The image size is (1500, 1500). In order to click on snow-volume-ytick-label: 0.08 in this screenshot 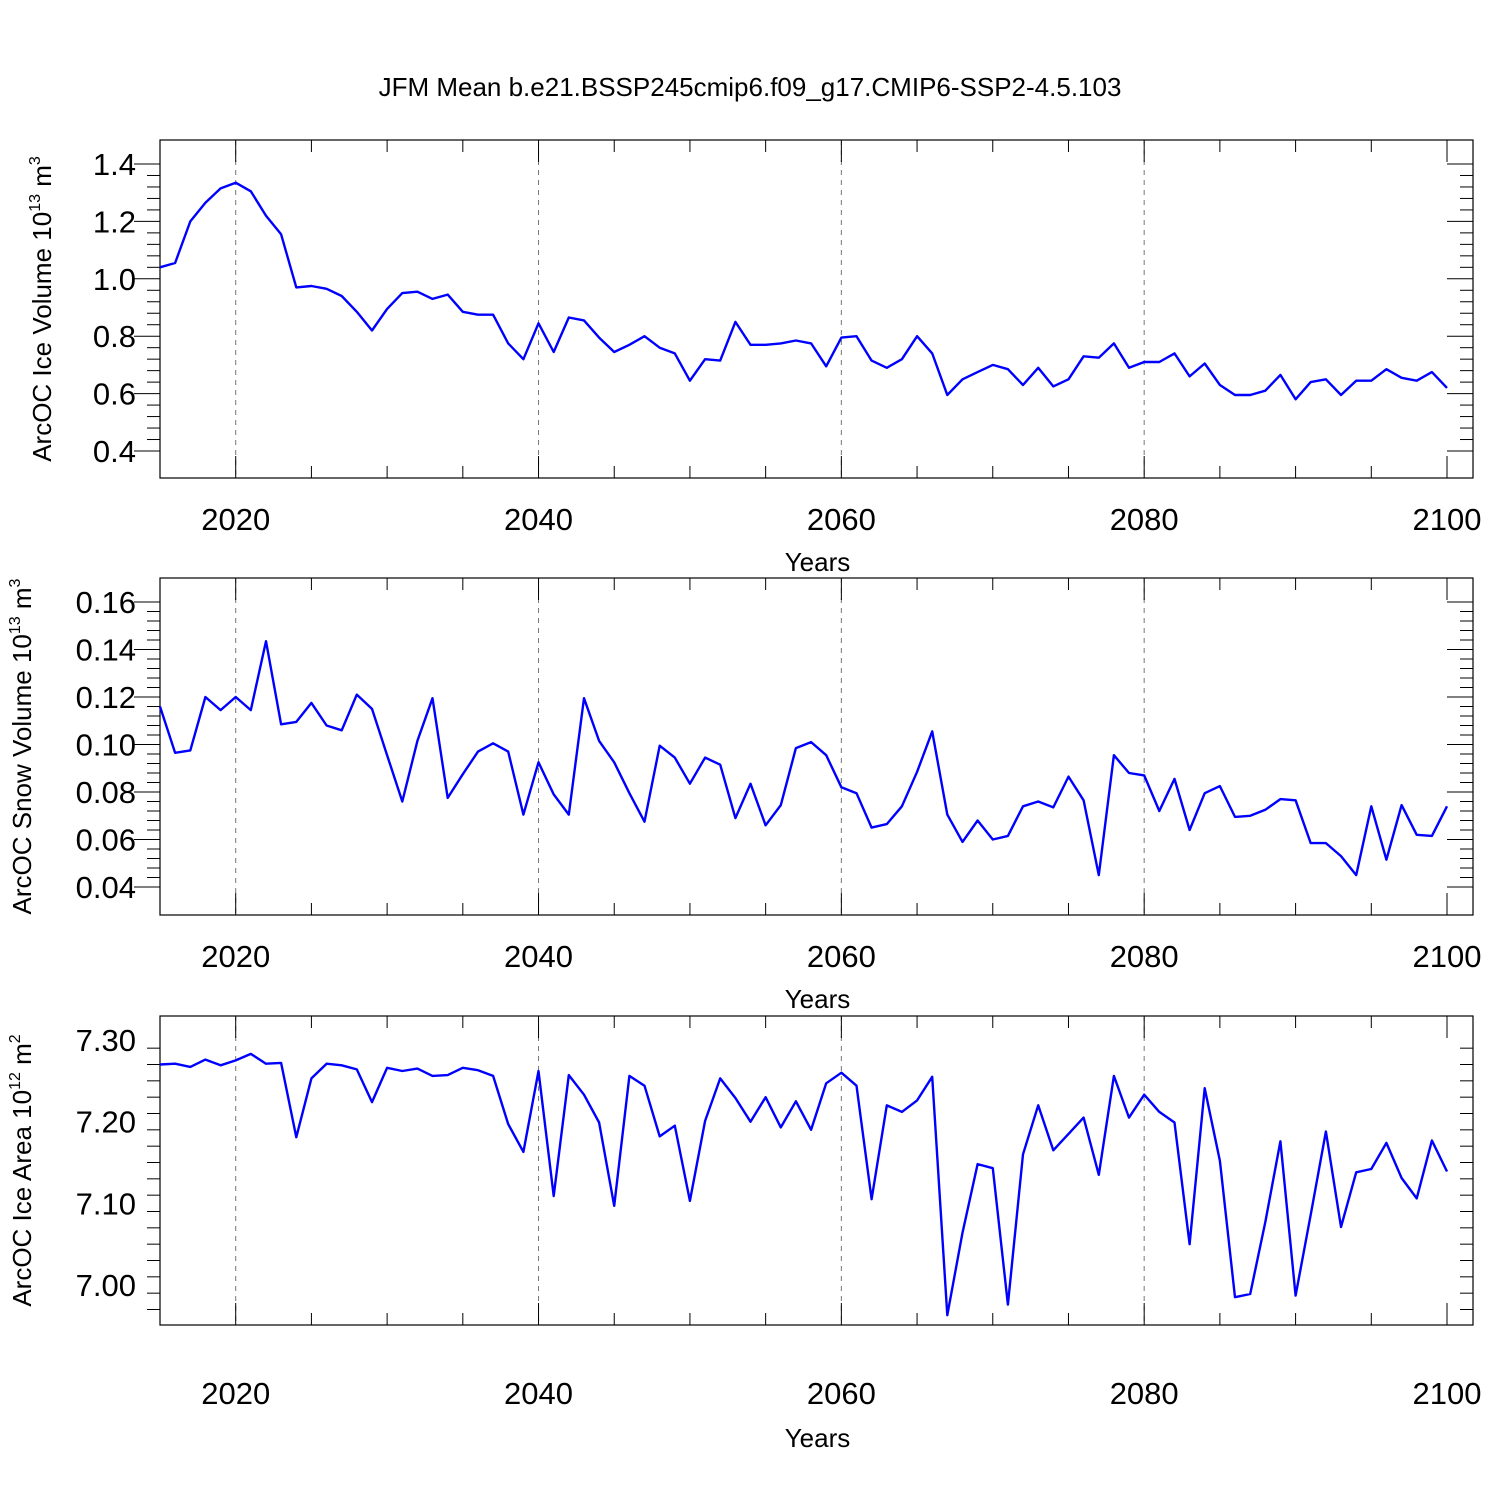, I will do `click(106, 792)`.